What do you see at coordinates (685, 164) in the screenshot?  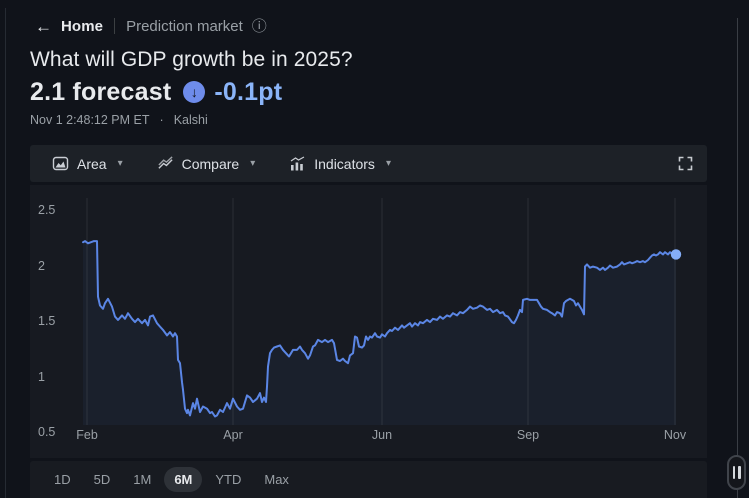 I see `fullscreen-button` at bounding box center [685, 164].